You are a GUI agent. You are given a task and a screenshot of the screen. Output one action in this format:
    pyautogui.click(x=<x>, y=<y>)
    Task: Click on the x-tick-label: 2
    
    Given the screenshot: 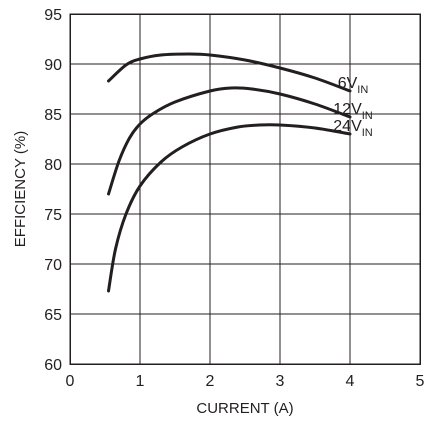 What is the action you would take?
    pyautogui.click(x=210, y=381)
    